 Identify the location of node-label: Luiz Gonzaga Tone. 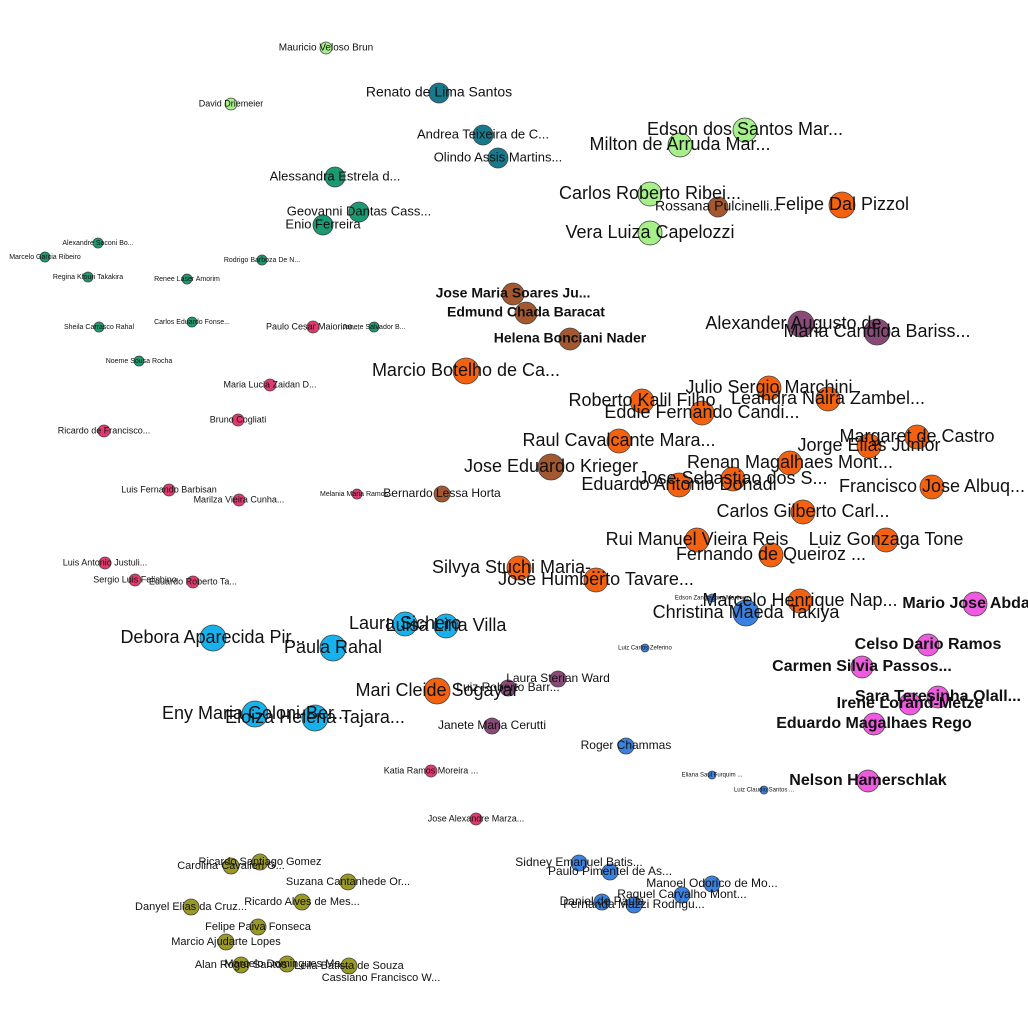
(886, 539).